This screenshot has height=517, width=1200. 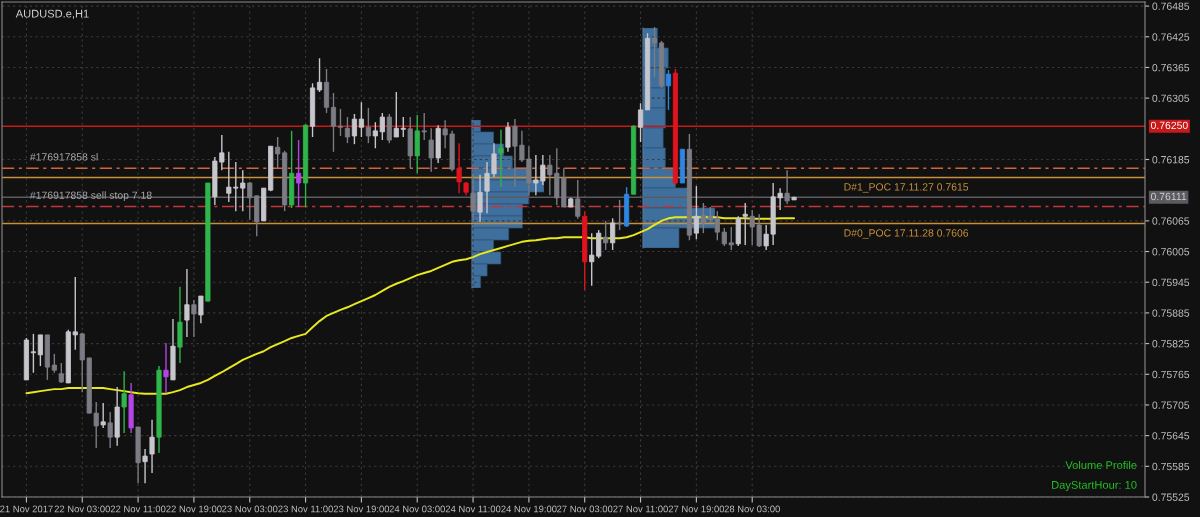 I want to click on x-tick-label: 27 Nov 03:00, so click(x=585, y=509).